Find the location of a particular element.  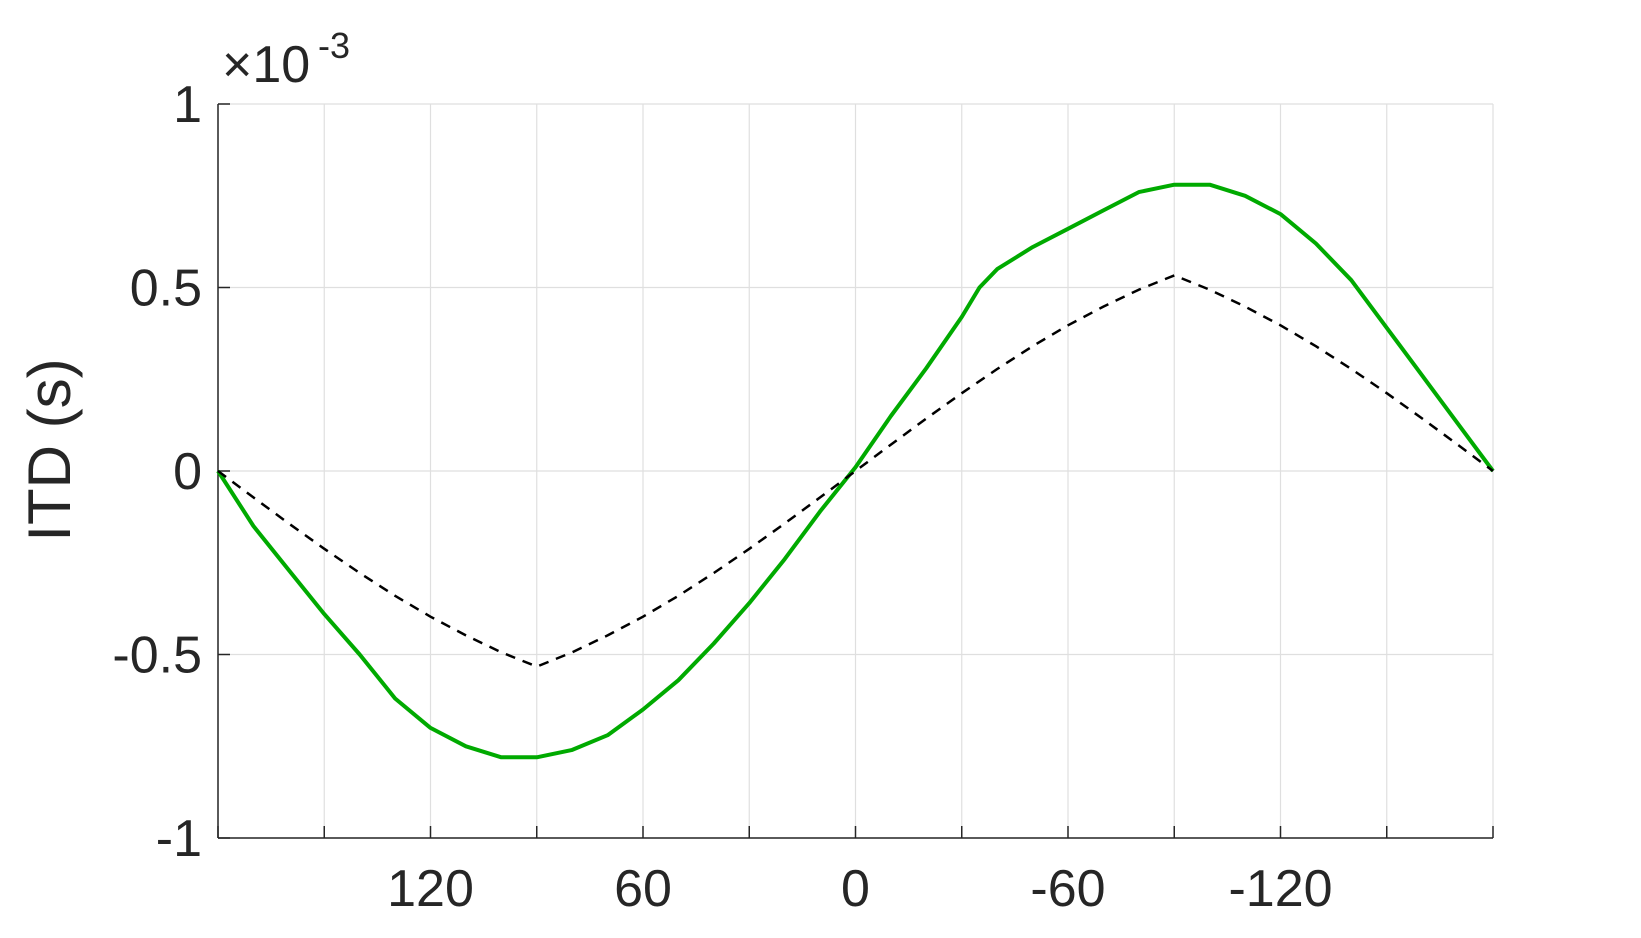

y-tick-label: 0 is located at coordinates (187, 472).